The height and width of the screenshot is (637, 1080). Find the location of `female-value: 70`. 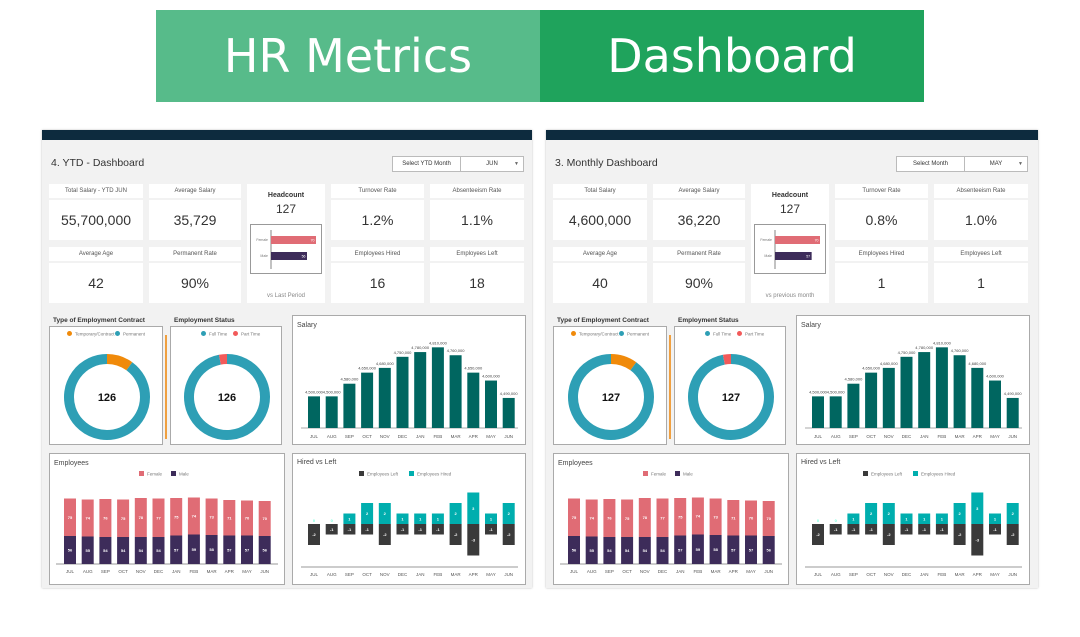

female-value: 70 is located at coordinates (768, 518).